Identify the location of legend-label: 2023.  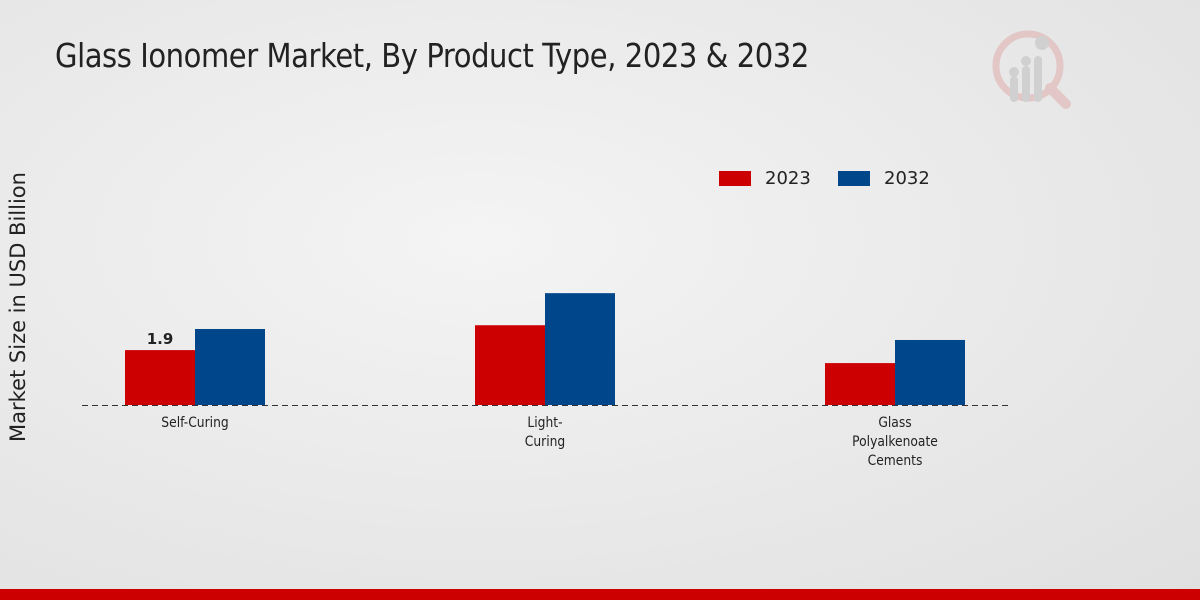
(788, 178).